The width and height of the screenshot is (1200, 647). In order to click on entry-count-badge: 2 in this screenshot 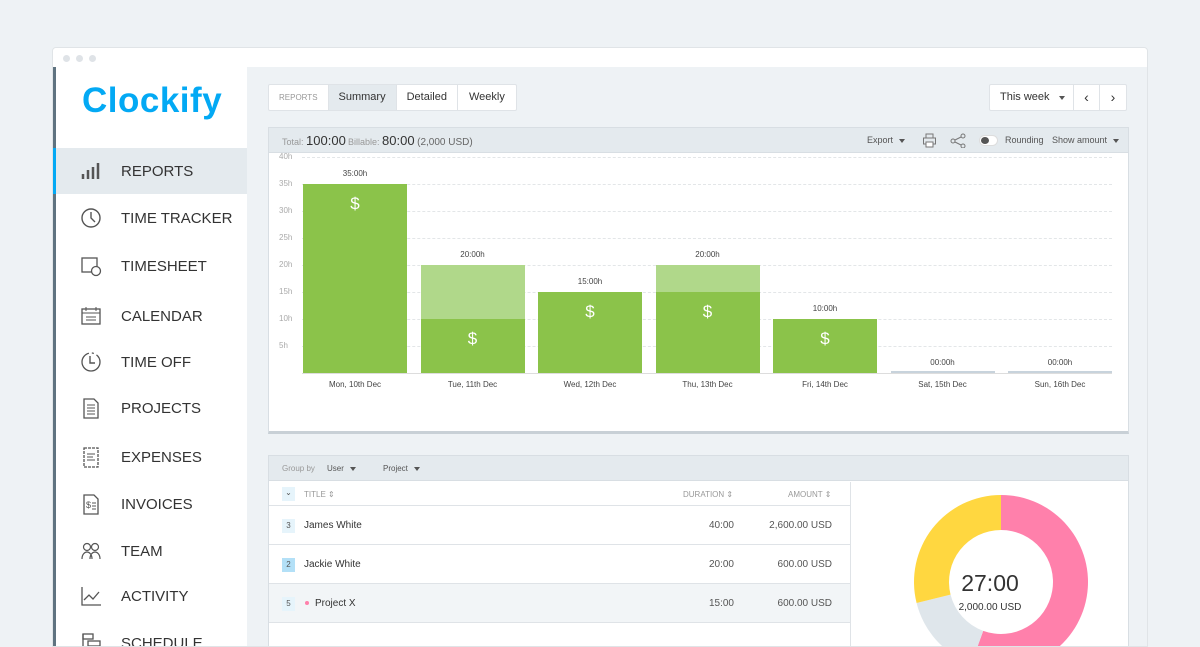, I will do `click(288, 565)`.